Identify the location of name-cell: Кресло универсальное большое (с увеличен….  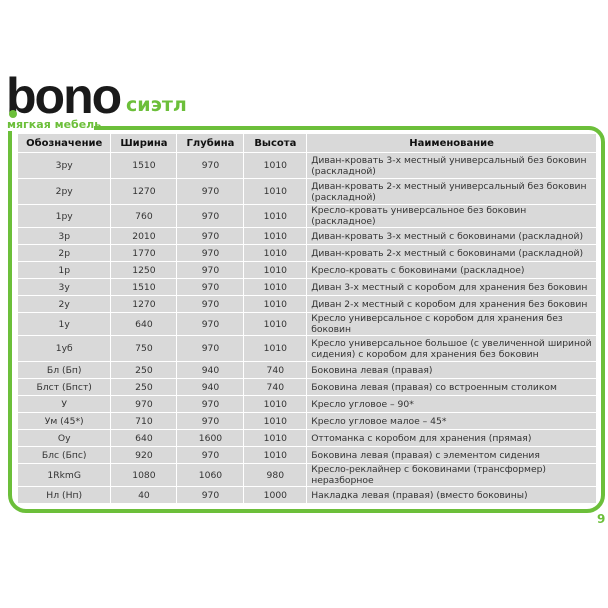
(451, 348).